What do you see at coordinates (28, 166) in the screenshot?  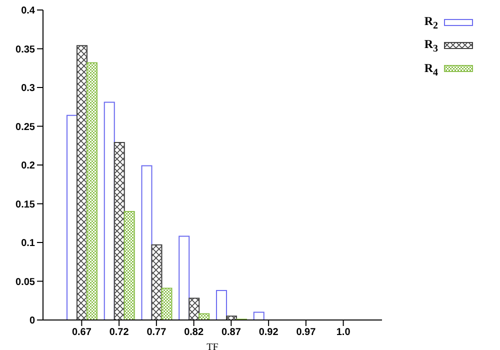 I see `y-tick-label: 0.2` at bounding box center [28, 166].